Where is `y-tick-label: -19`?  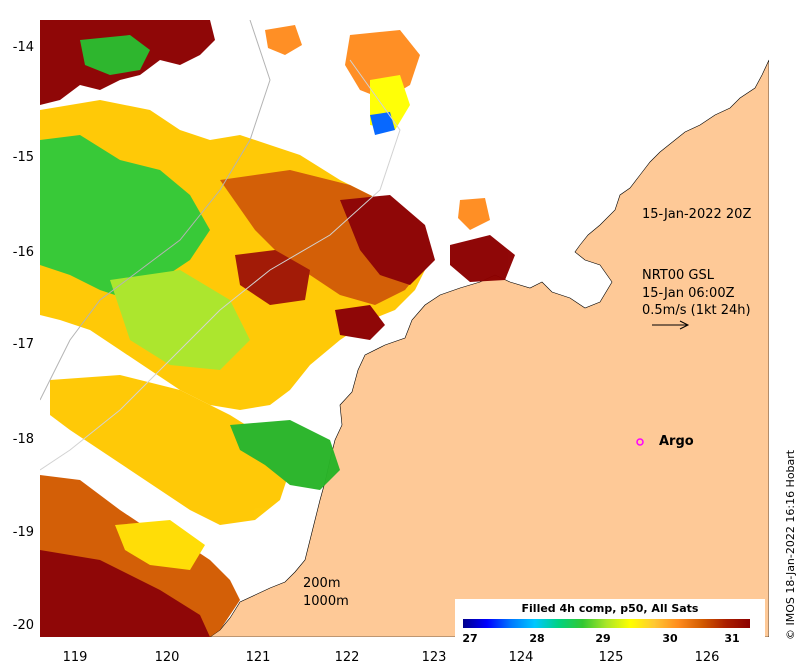 y-tick-label: -19 is located at coordinates (23, 532).